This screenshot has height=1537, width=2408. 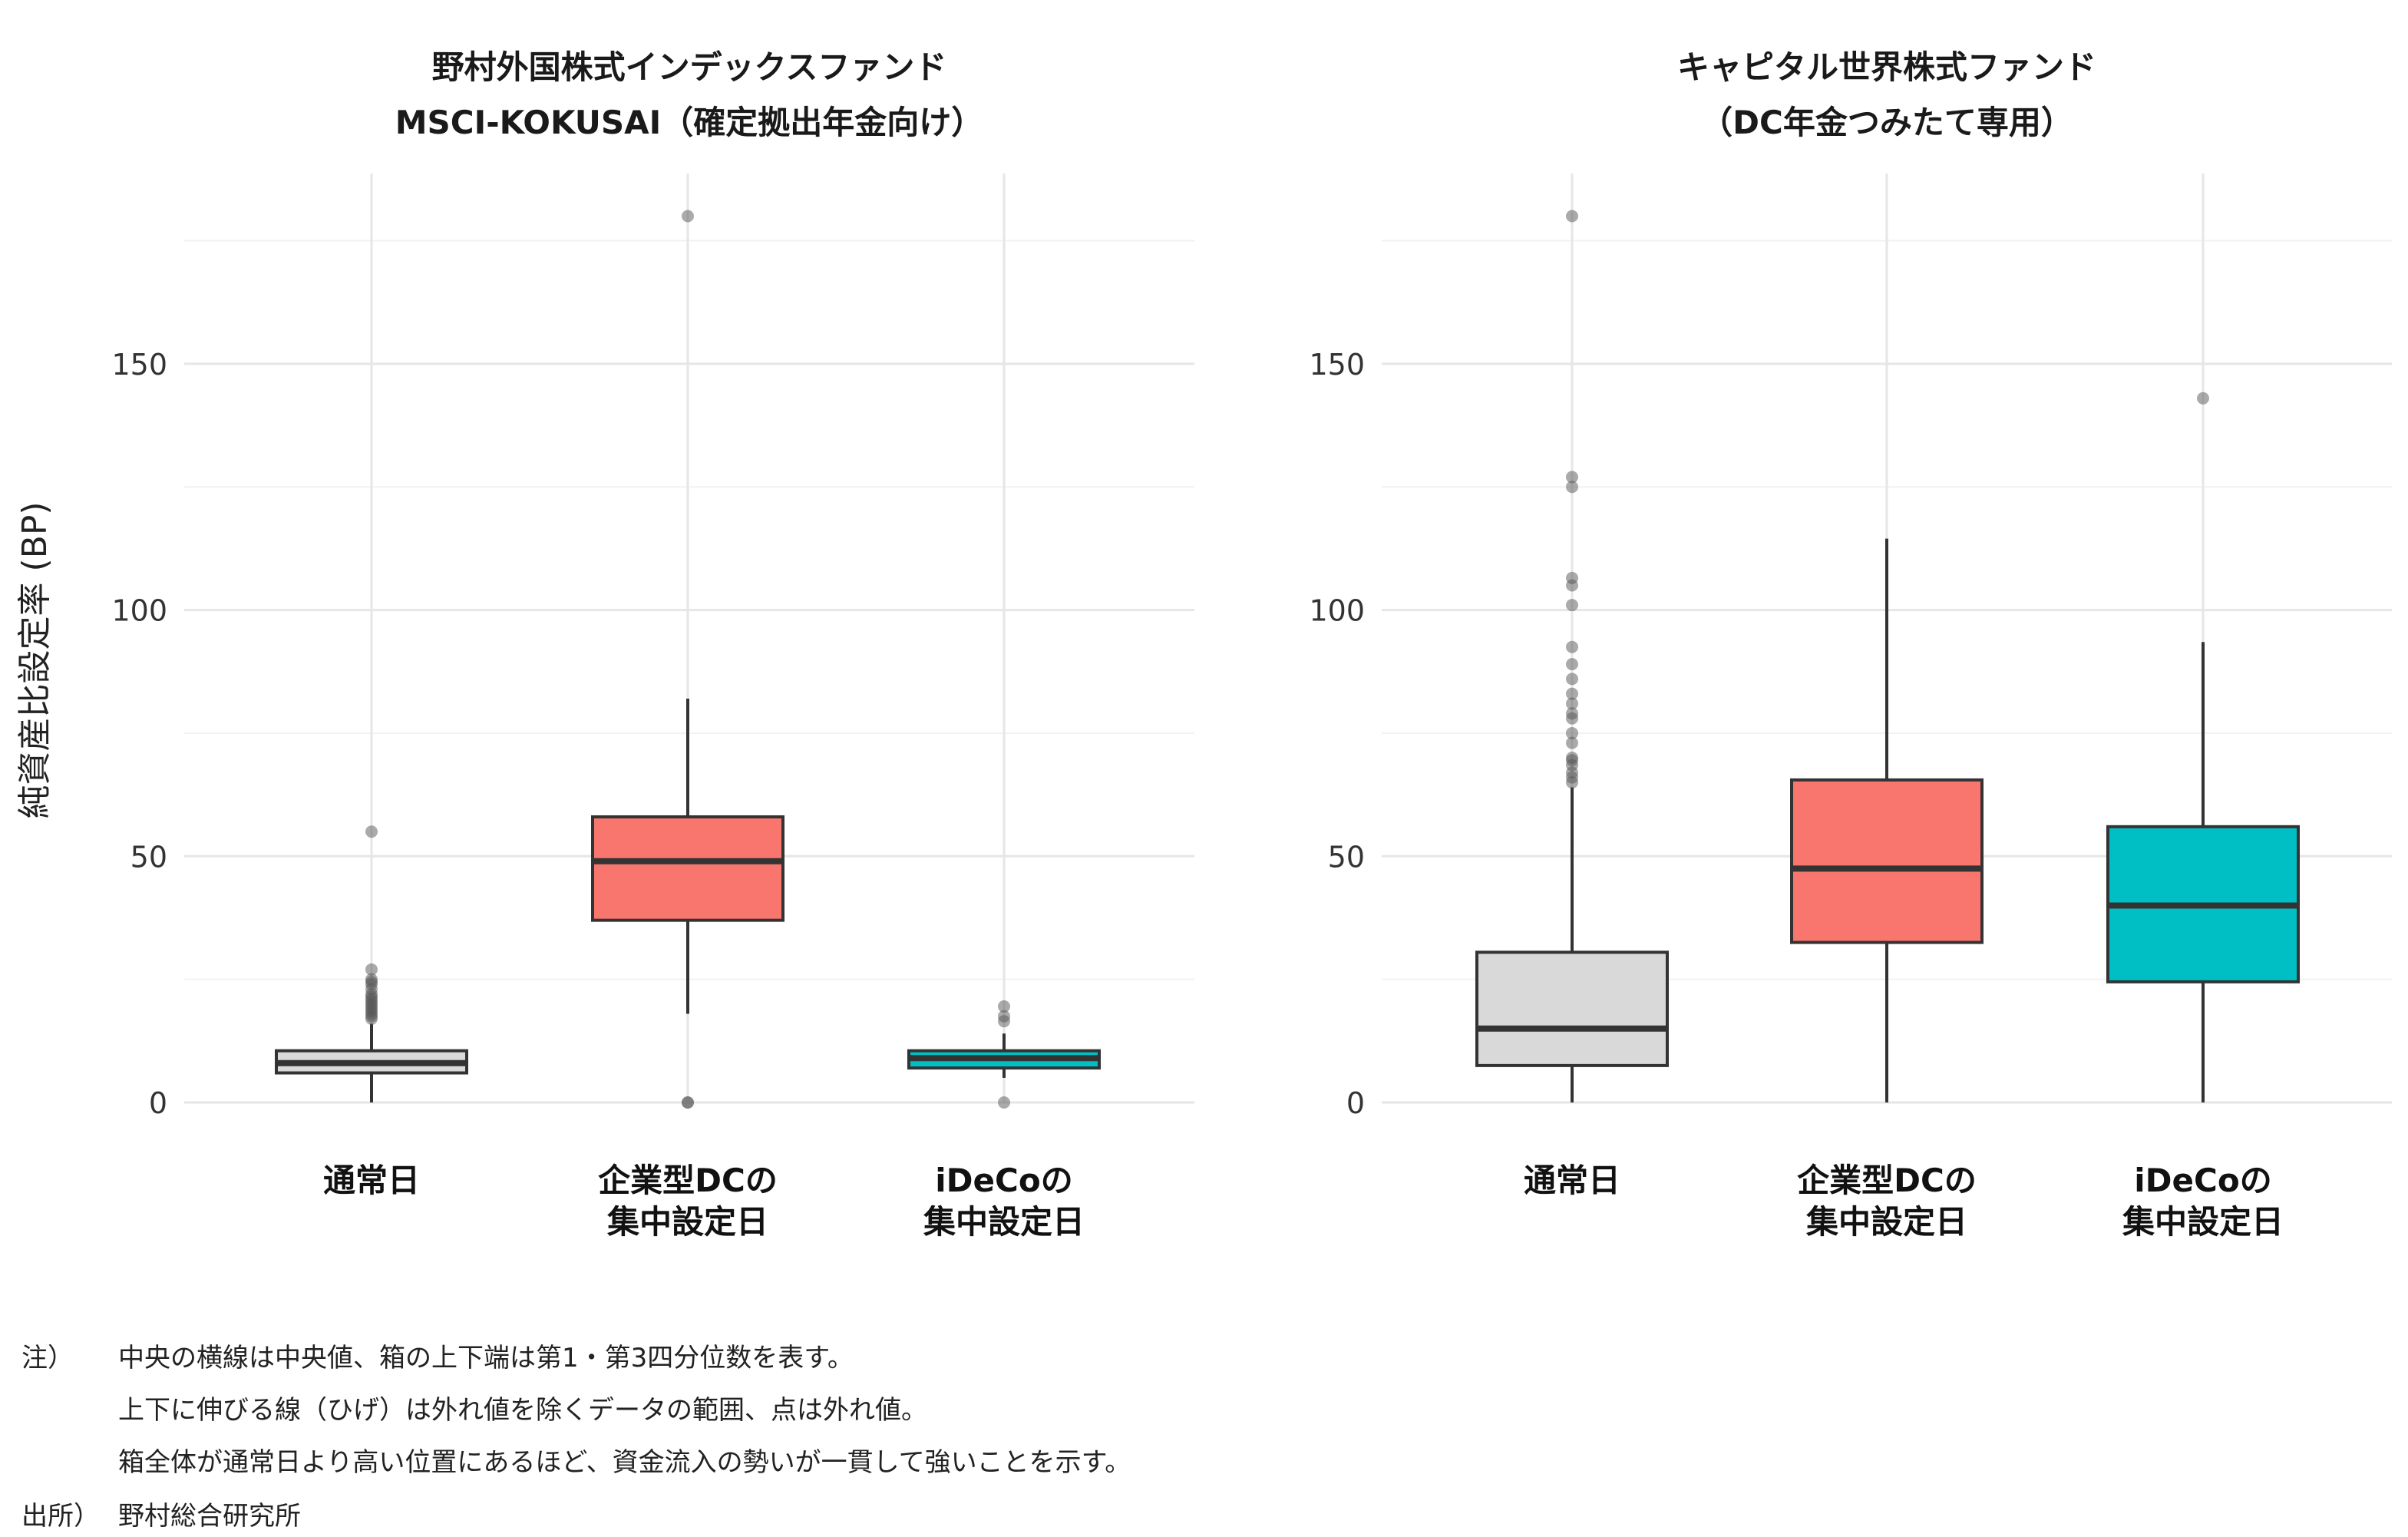 I want to click on note-line: 上下に伸びる線（ひげ）は外れ値を除くデータの範囲、点は外れ値。, so click(x=522, y=1410).